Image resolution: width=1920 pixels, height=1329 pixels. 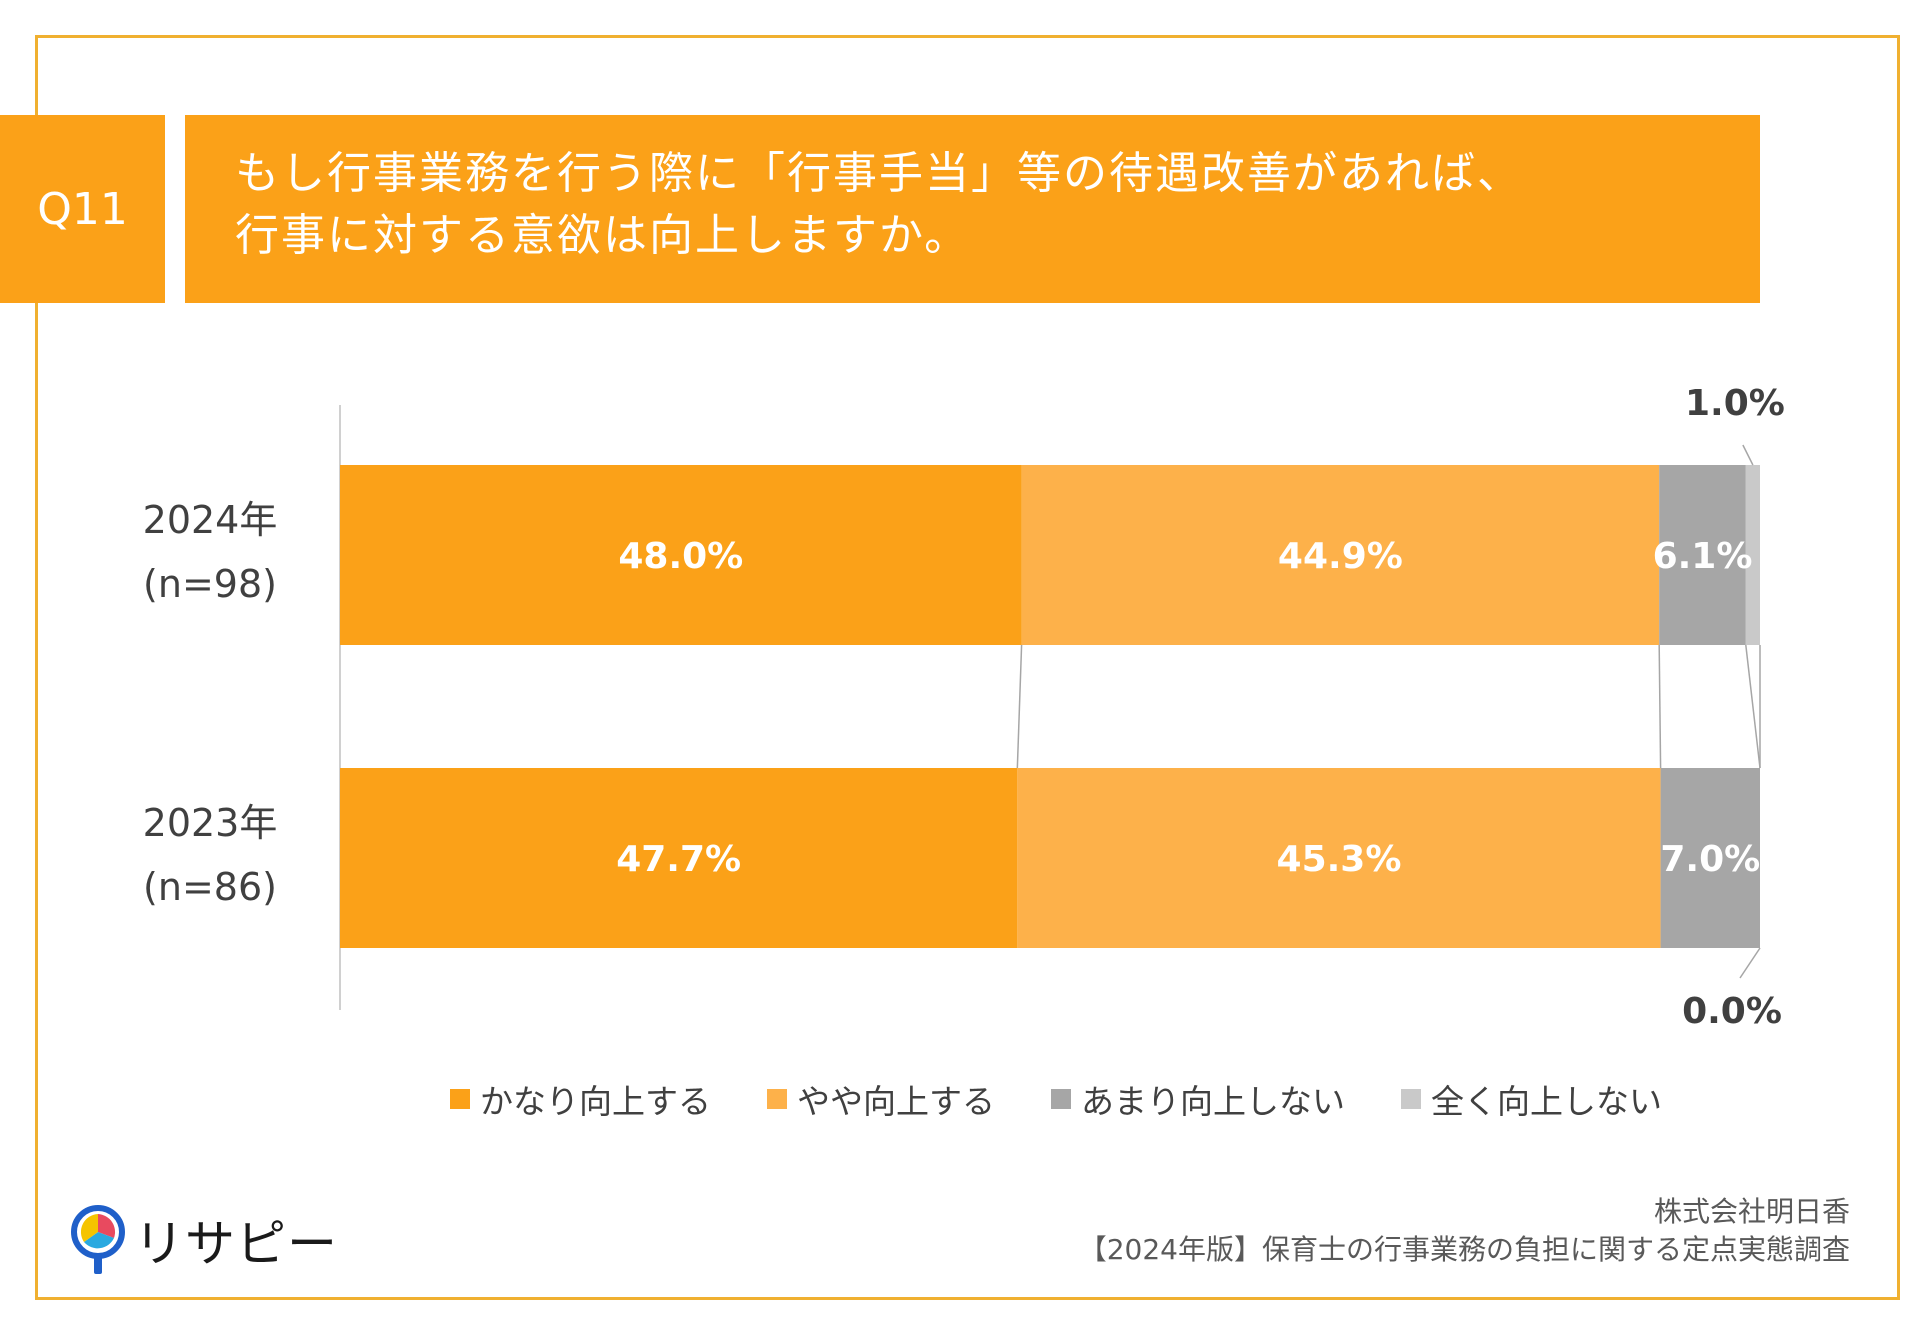 I want to click on legend-item-amari: あまり向上しない, so click(x=1198, y=1099).